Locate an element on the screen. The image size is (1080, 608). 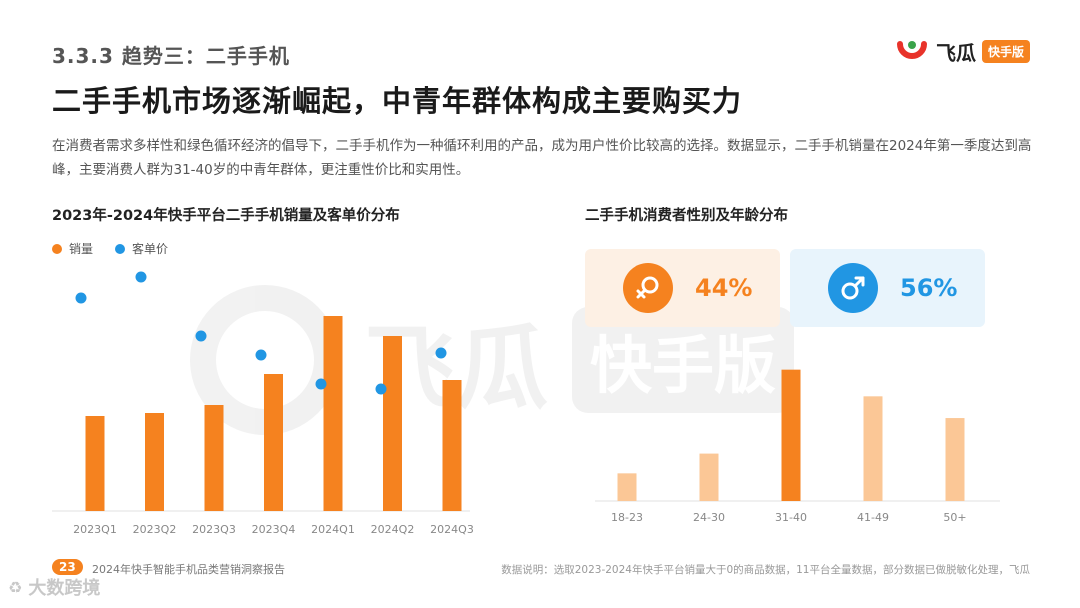
legend-item-sales: 销量 is located at coordinates (72, 248).